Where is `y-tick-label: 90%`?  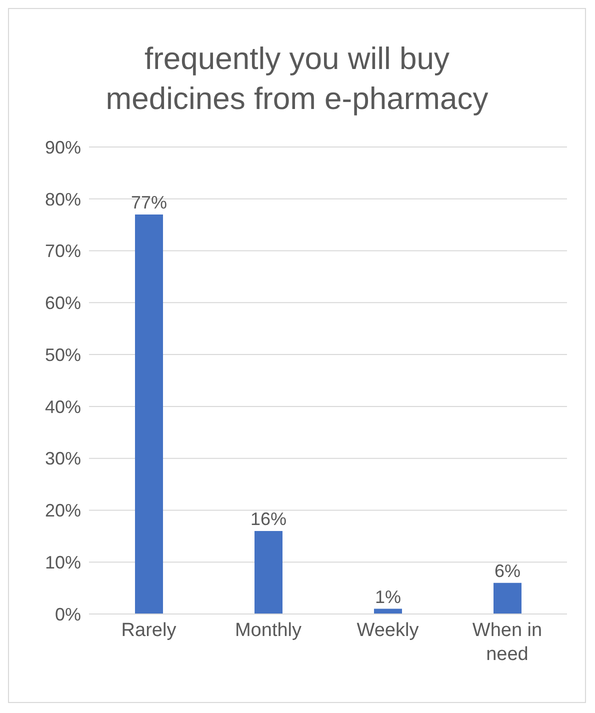
y-tick-label: 90% is located at coordinates (62, 147).